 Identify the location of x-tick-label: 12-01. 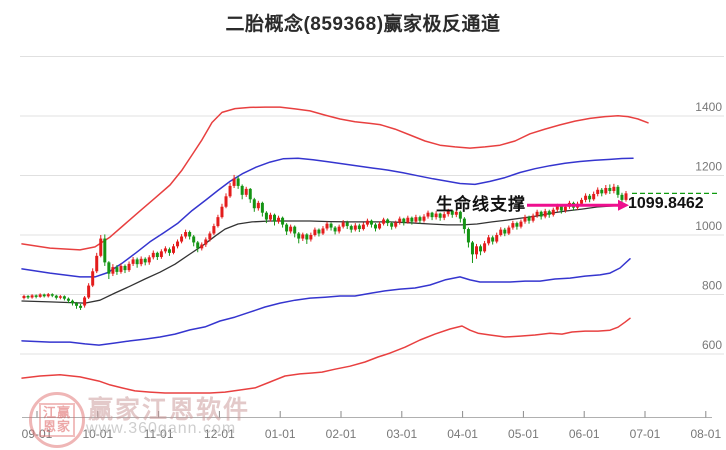
(219, 434).